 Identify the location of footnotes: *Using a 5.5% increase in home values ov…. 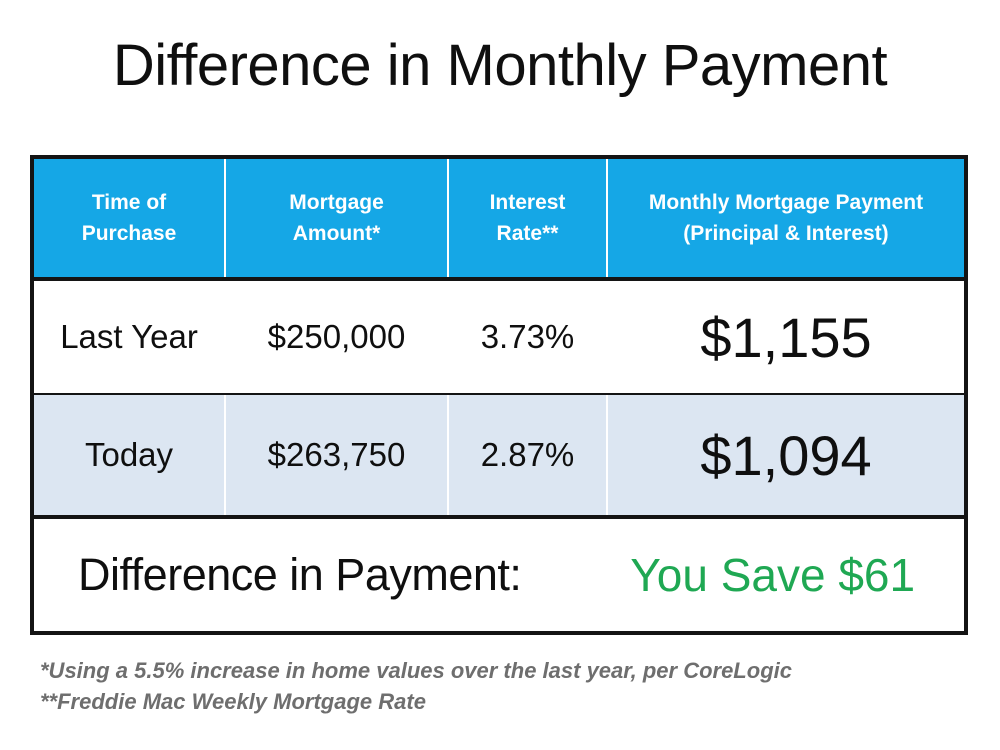
(416, 686).